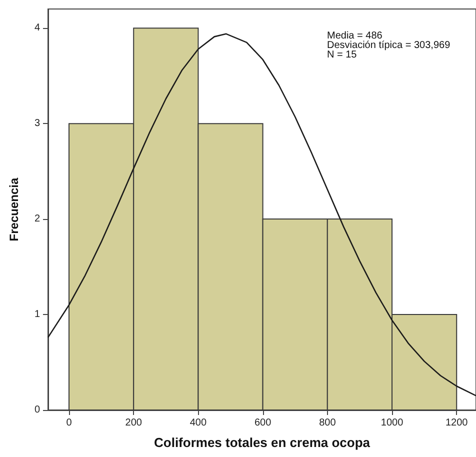  I want to click on y-axis-title: Frecuencia, so click(14, 210).